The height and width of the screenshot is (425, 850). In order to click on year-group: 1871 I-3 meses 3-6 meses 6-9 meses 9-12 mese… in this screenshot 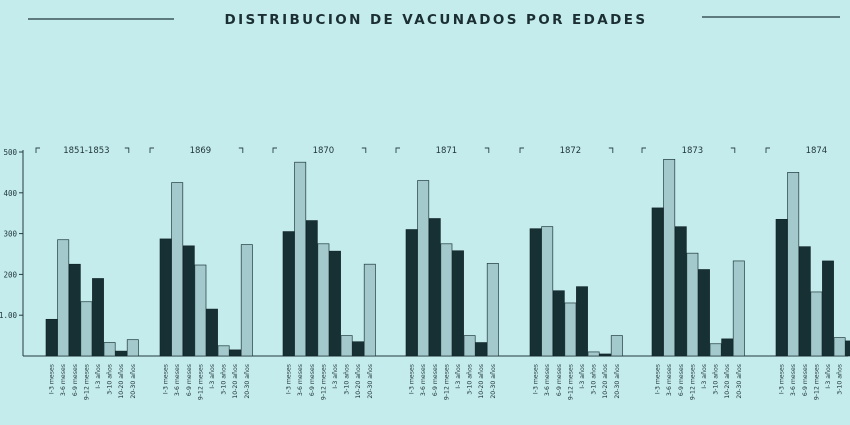, I will do `click(447, 273)`.